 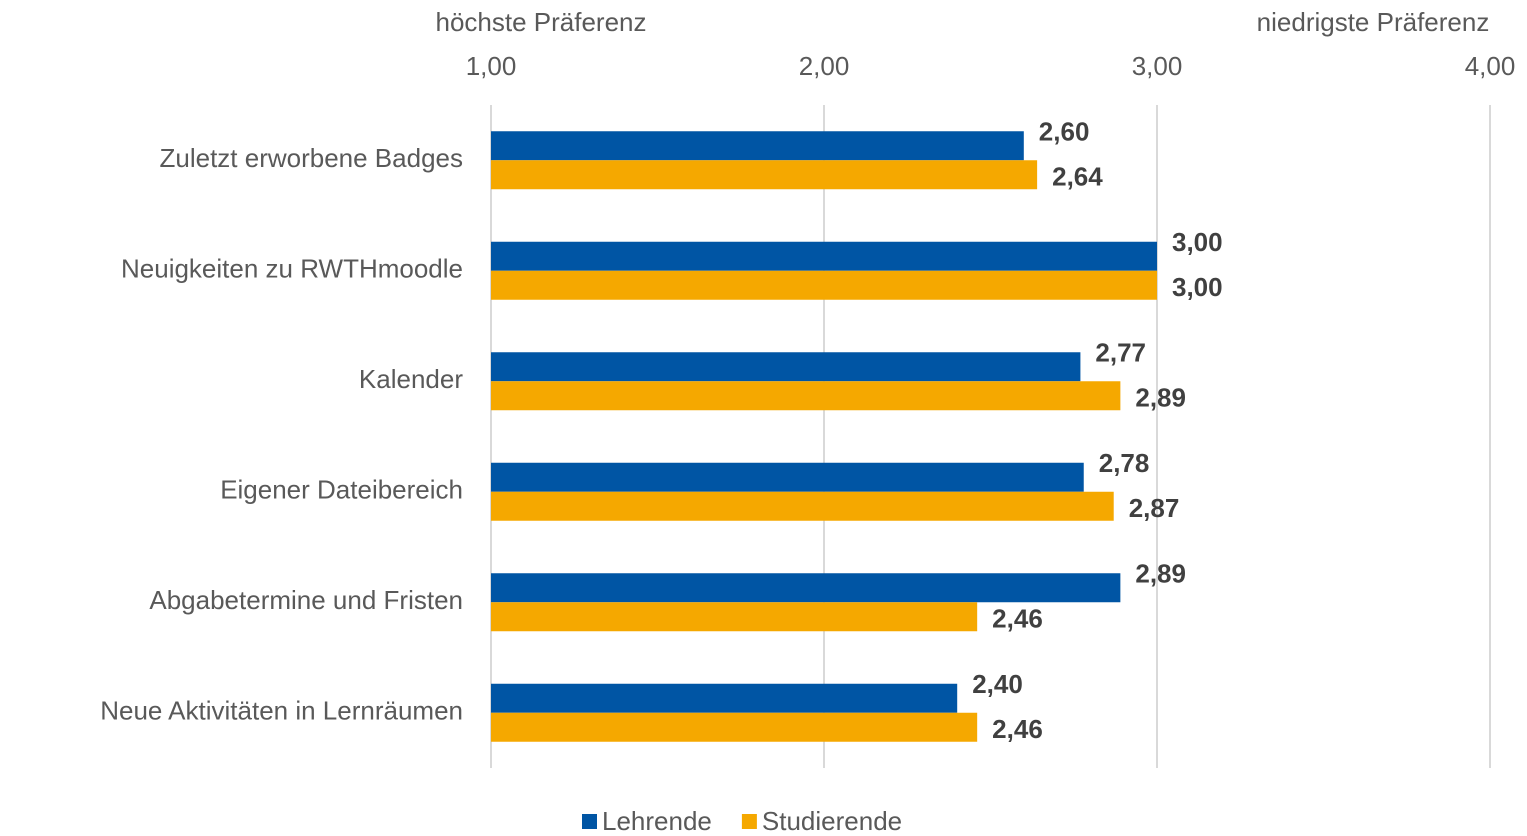 What do you see at coordinates (1490, 66) in the screenshot?
I see `x-tick-label: 4,00` at bounding box center [1490, 66].